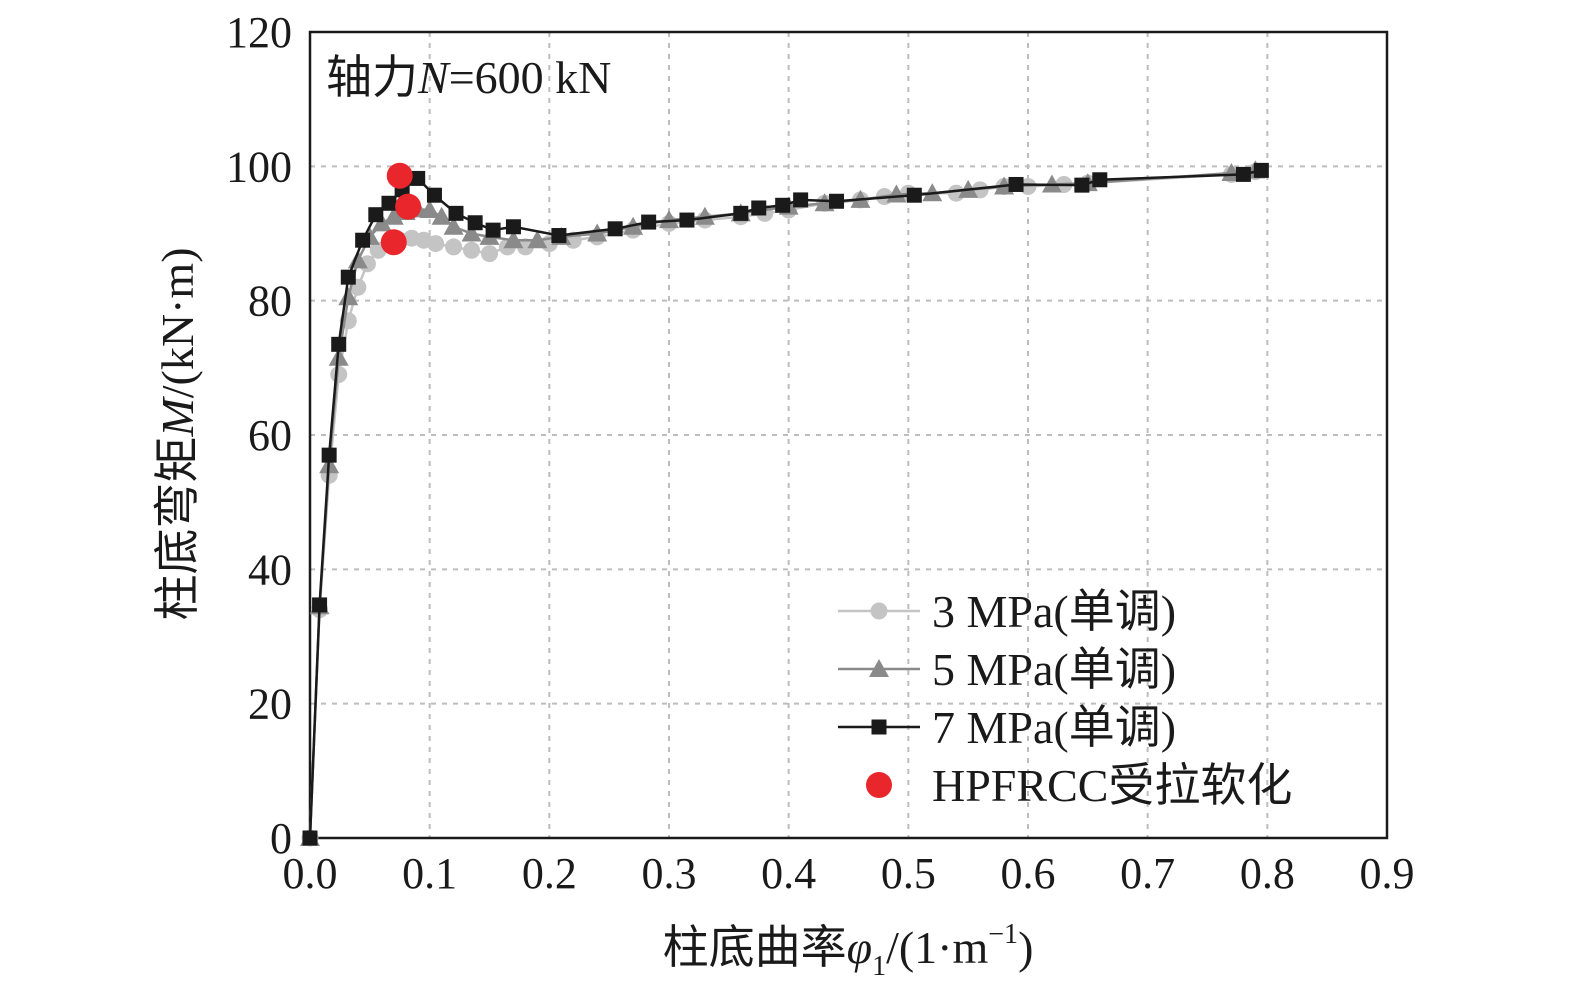  I want to click on x-axis-title-sub: 1, so click(879, 966).